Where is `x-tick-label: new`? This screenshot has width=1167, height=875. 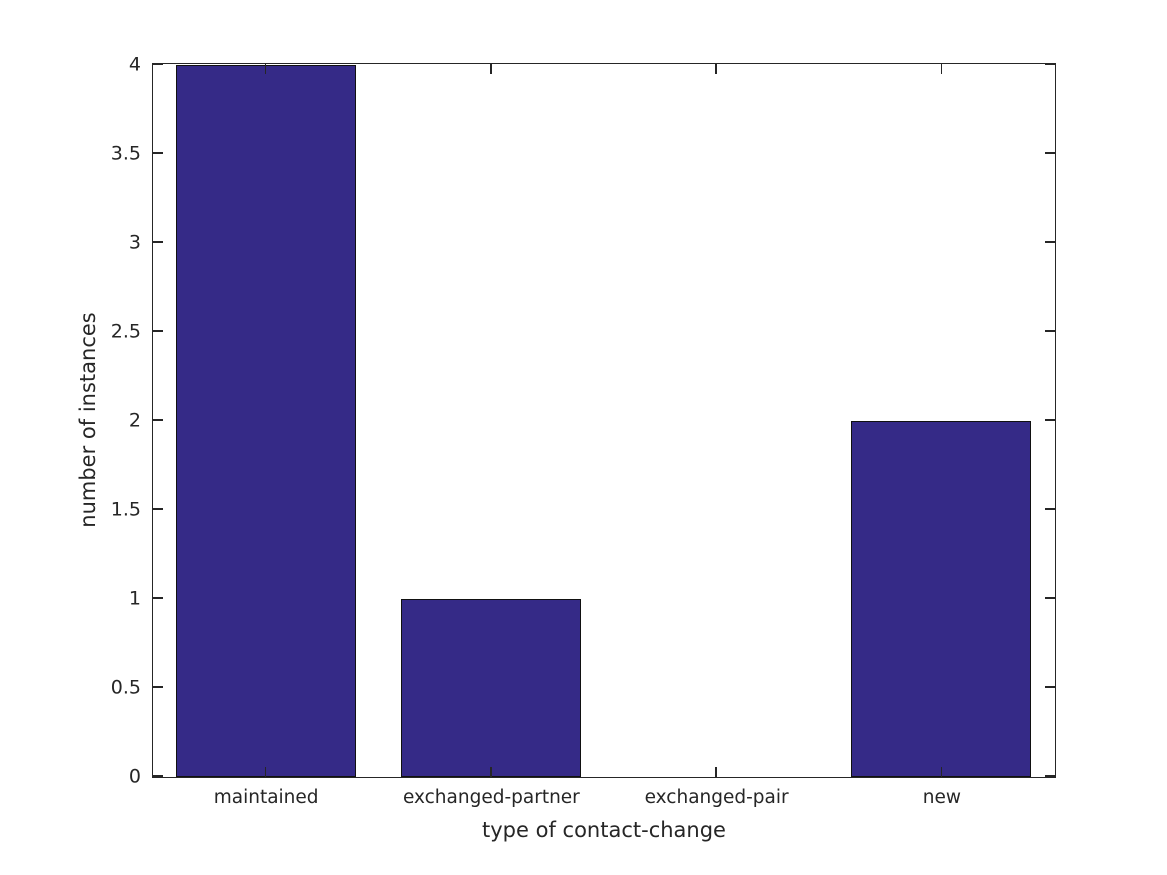
x-tick-label: new is located at coordinates (941, 797).